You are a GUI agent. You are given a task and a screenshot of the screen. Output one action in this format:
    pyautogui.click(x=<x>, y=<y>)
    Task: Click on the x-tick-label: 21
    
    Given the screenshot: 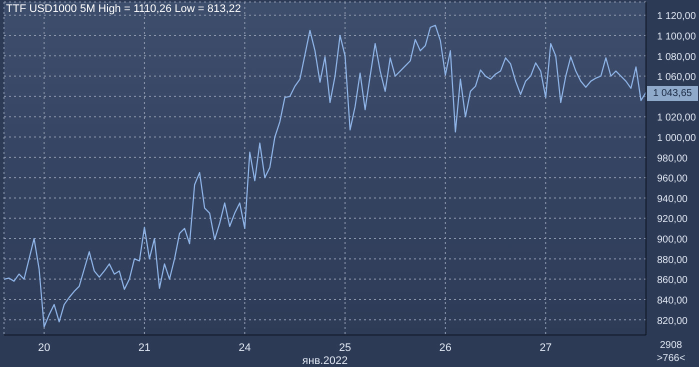 What is the action you would take?
    pyautogui.click(x=144, y=348)
    